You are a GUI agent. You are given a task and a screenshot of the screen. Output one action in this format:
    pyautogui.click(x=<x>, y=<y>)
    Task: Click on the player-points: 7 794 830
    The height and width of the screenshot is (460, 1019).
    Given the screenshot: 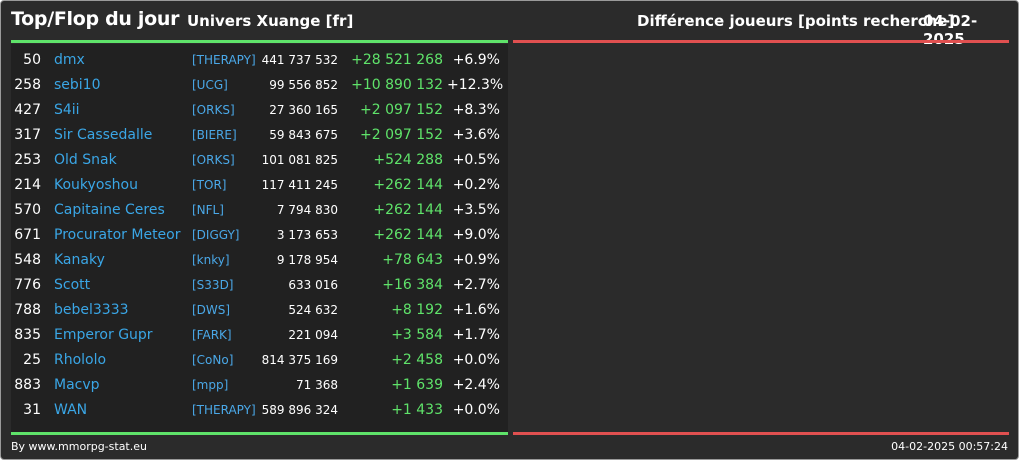 What is the action you would take?
    pyautogui.click(x=307, y=210)
    